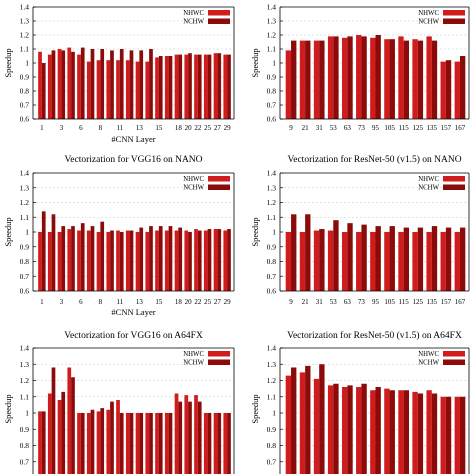  Describe the element at coordinates (460, 302) in the screenshot. I see `x-tick-label: 167` at that location.